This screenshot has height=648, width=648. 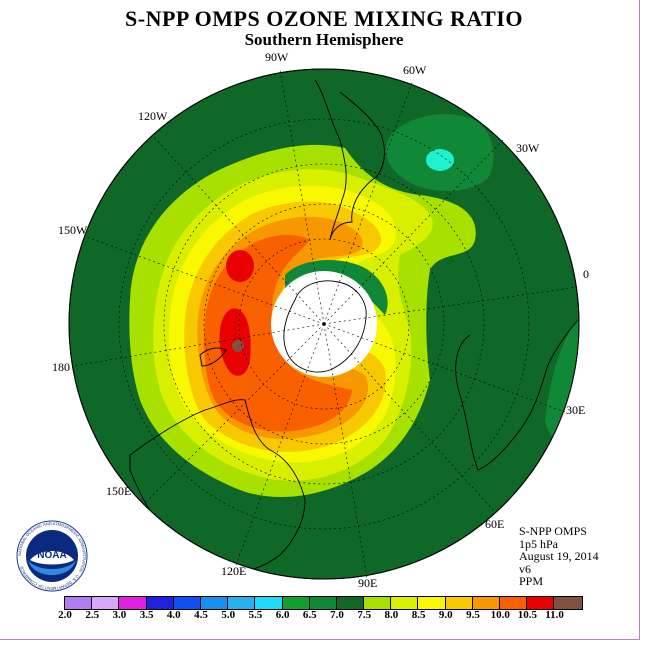 What do you see at coordinates (440, 160) in the screenshot?
I see `cyan-spot` at bounding box center [440, 160].